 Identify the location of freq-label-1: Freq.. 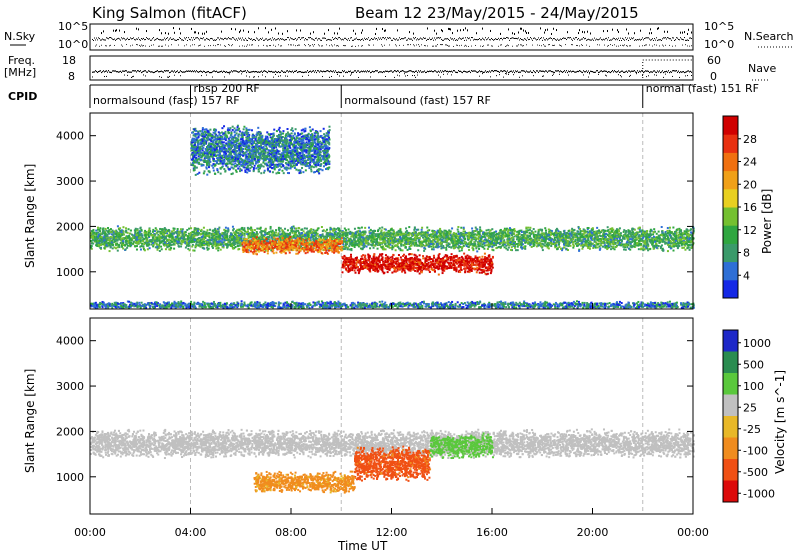
(21, 60).